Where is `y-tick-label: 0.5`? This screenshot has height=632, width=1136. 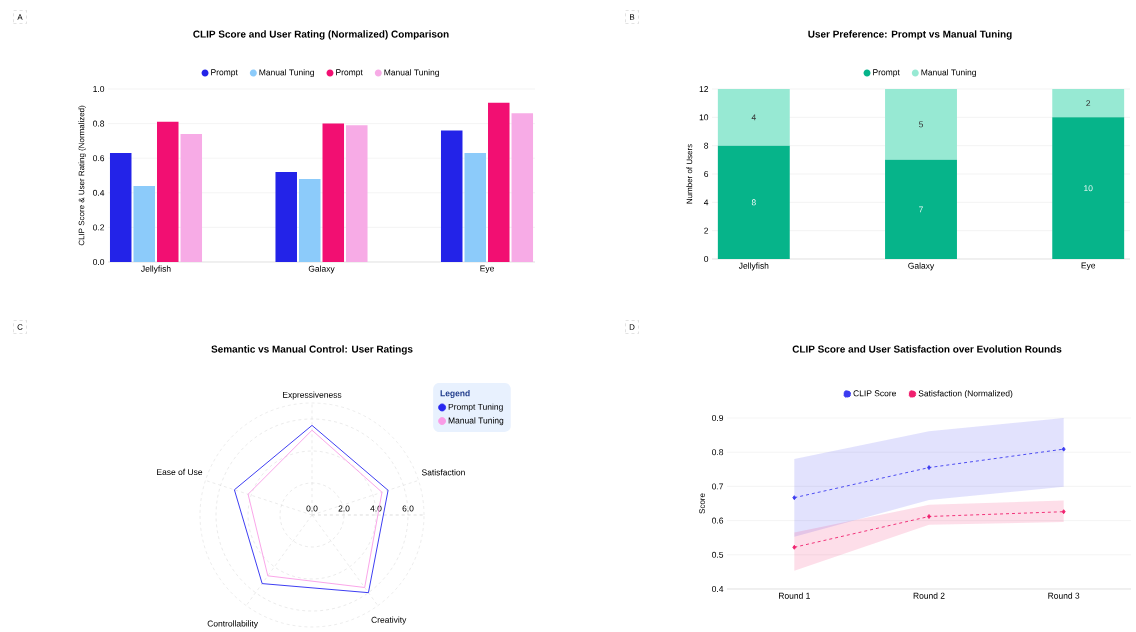 y-tick-label: 0.5 is located at coordinates (718, 555).